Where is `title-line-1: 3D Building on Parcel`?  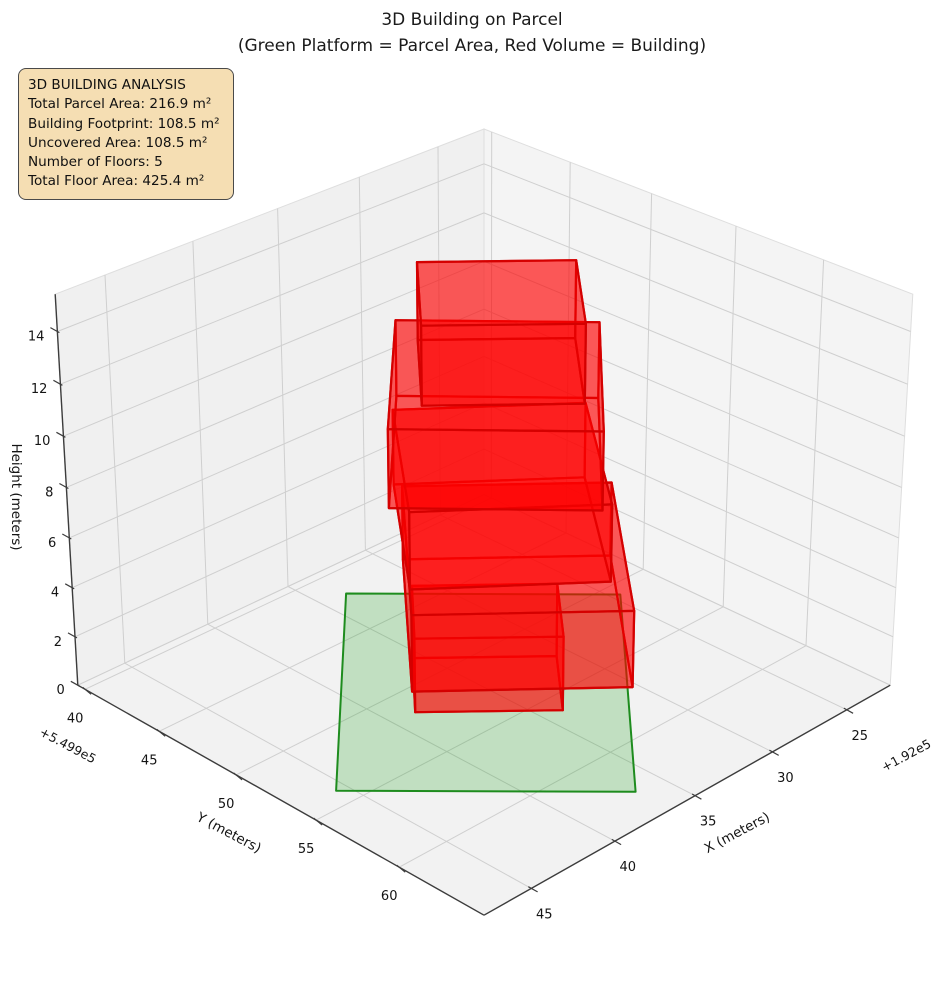
title-line-1: 3D Building on Parcel is located at coordinates (472, 20).